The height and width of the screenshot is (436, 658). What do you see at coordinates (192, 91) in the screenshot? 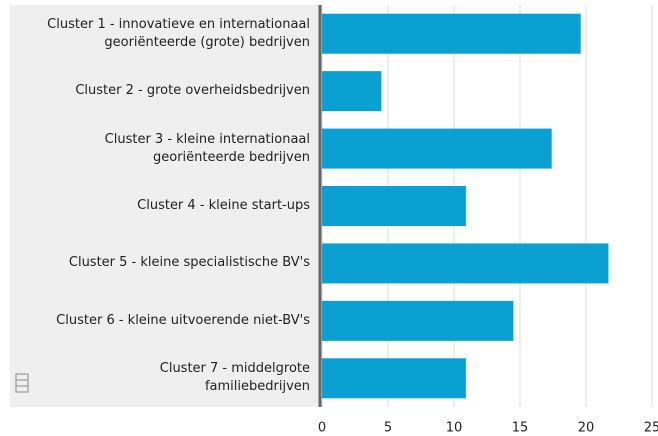
I see `y-tick-label: Cluster 2 - grote overheidsbedrijven` at bounding box center [192, 91].